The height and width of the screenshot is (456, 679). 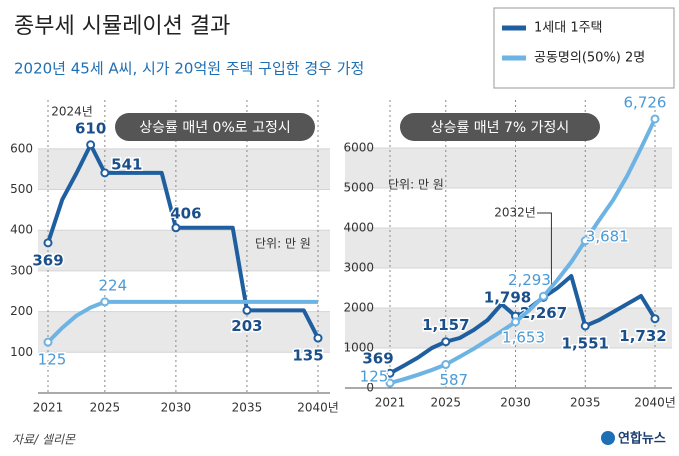 I want to click on value-label: 587, so click(x=453, y=380).